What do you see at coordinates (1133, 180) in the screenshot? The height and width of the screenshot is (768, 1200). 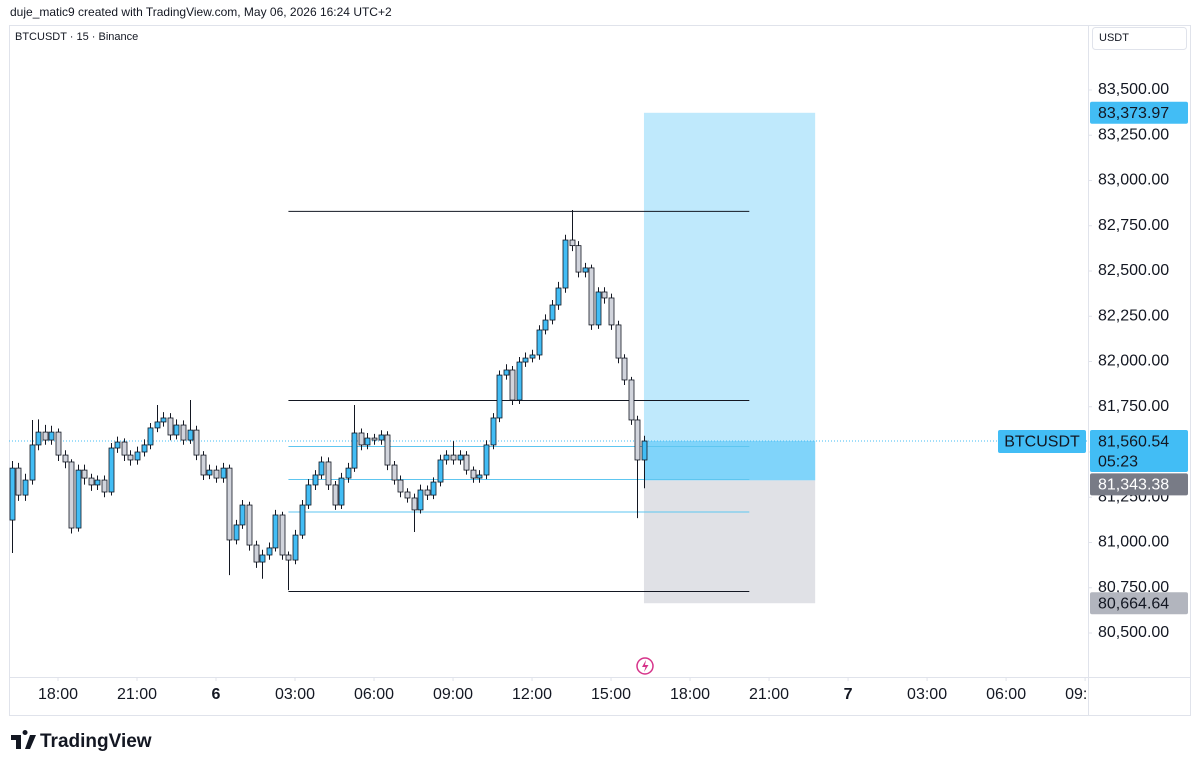 I see `y-tick-label: 83,000.00` at bounding box center [1133, 180].